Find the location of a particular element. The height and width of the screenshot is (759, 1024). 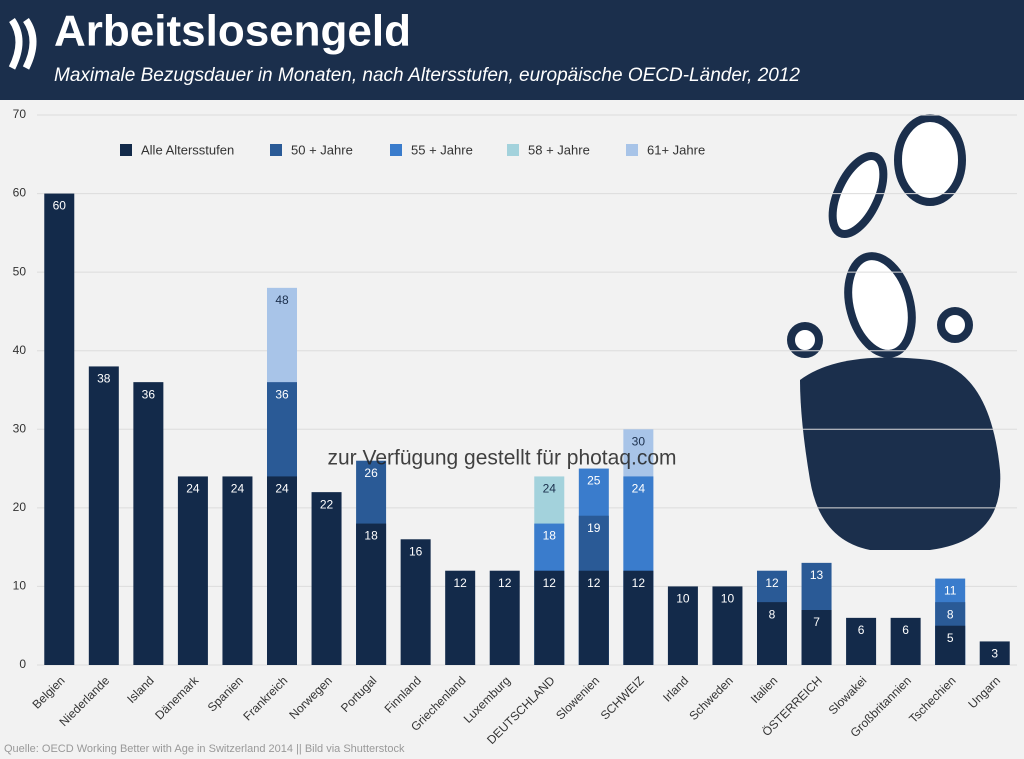

data-label: 22 is located at coordinates (327, 504).